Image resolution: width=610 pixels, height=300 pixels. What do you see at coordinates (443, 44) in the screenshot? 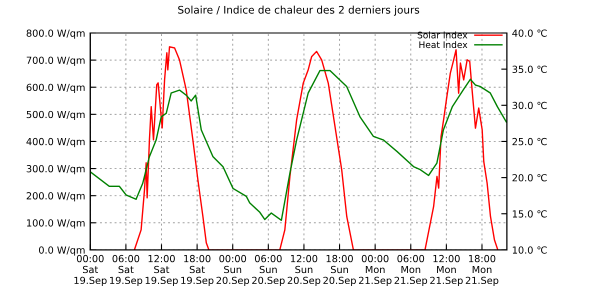
I see `legend-label: Heat Index` at bounding box center [443, 44].